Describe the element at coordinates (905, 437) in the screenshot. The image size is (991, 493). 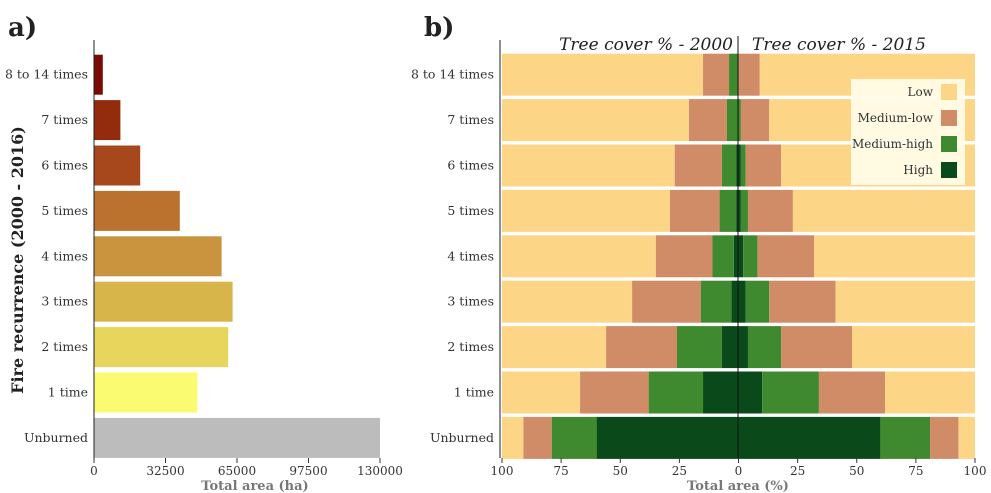
I see `bar-2015-unburned-medium-high` at that location.